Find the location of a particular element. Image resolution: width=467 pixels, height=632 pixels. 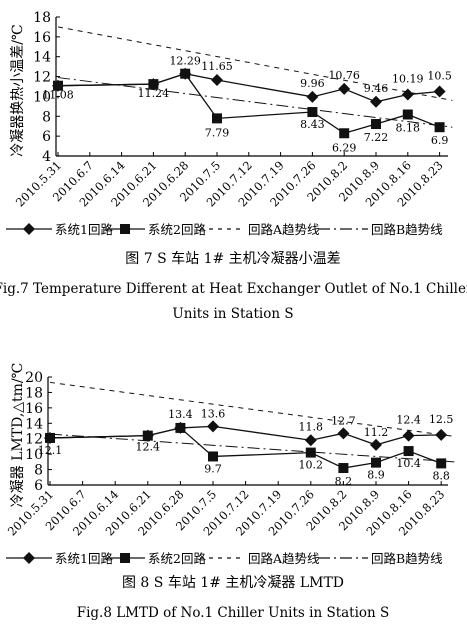

data-label: 11.24 is located at coordinates (154, 93).